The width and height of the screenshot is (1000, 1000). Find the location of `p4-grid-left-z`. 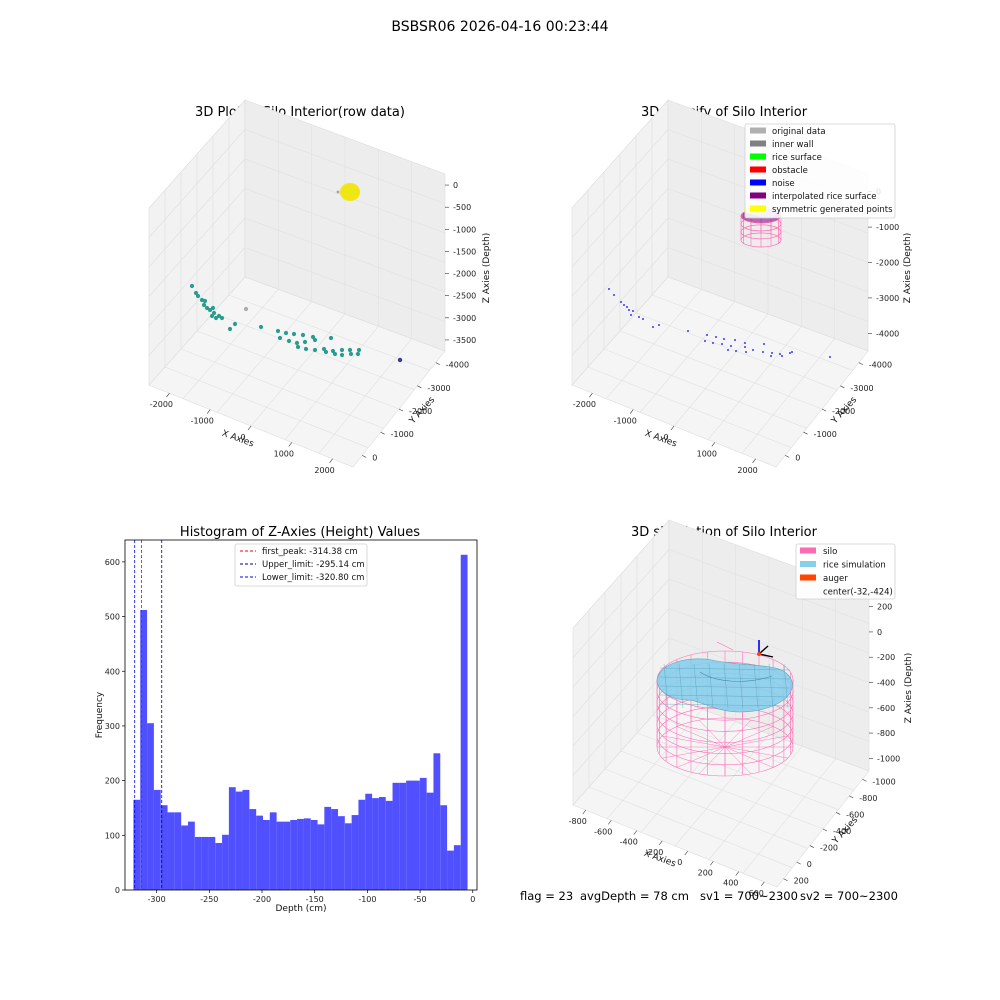

p4-grid-left-z is located at coordinates (621, 603).